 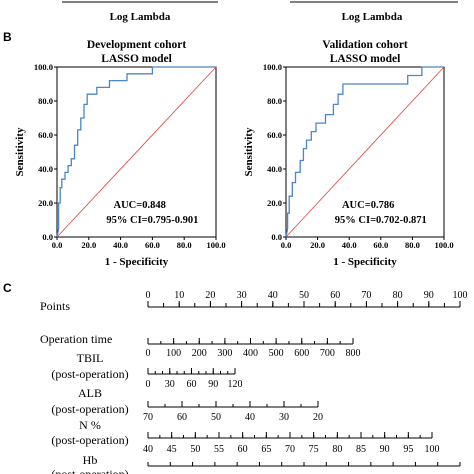 What do you see at coordinates (368, 205) in the screenshot?
I see `auc-annotation: AUC=0.786` at bounding box center [368, 205].